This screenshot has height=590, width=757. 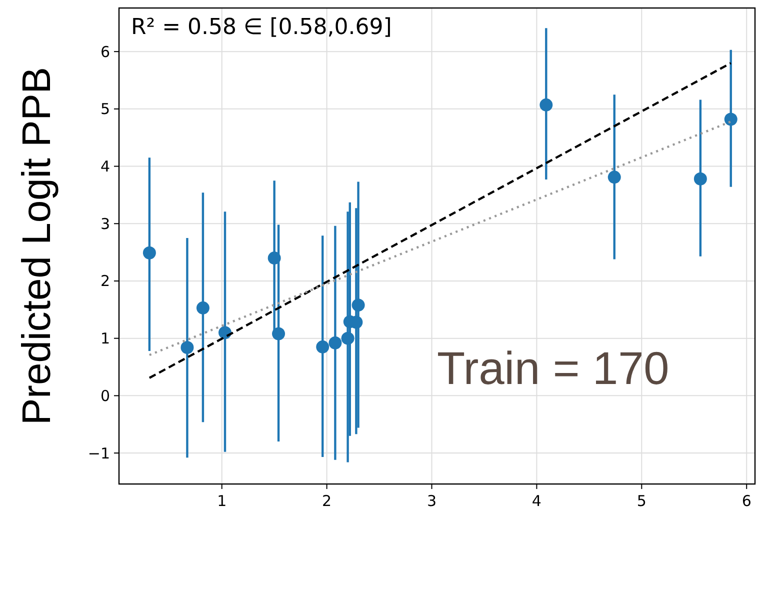 I want to click on x-tick-label: 2, so click(x=327, y=501).